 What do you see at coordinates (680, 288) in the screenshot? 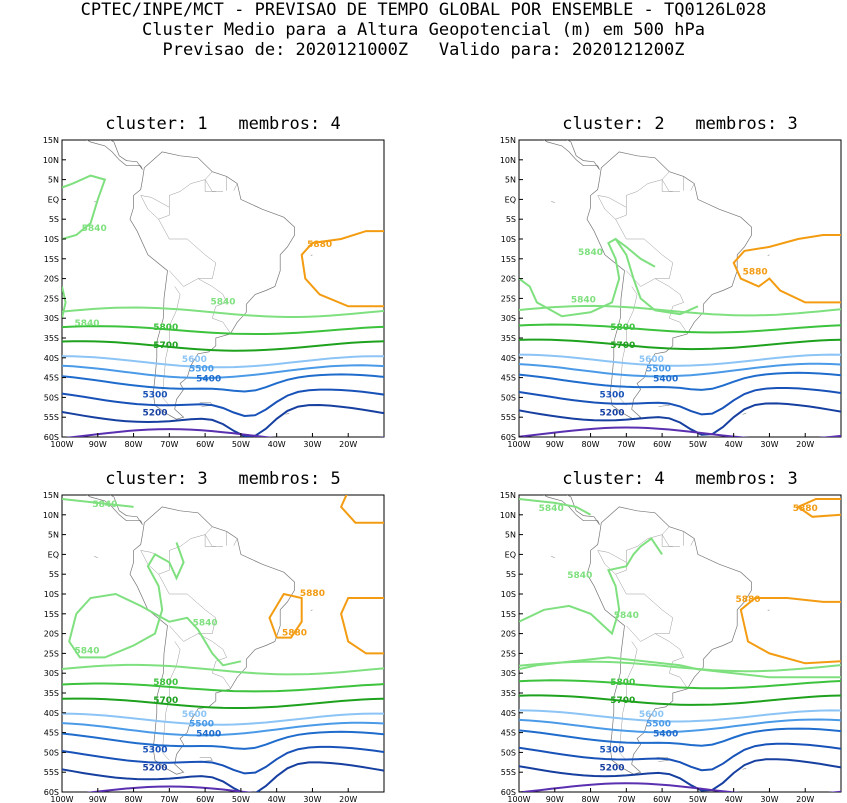
I see `map-frame` at bounding box center [680, 288].